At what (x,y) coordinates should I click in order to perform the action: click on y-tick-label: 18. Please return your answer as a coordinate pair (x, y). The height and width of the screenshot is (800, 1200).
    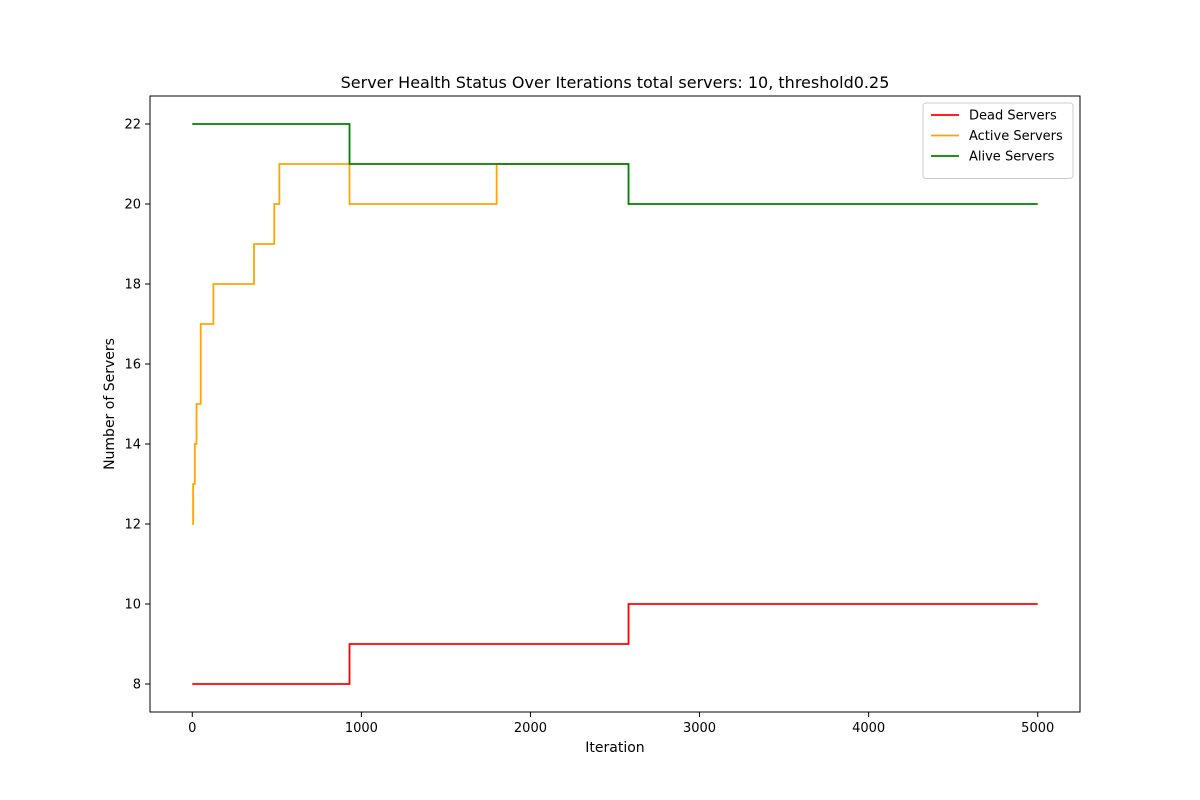
    Looking at the image, I should click on (132, 285).